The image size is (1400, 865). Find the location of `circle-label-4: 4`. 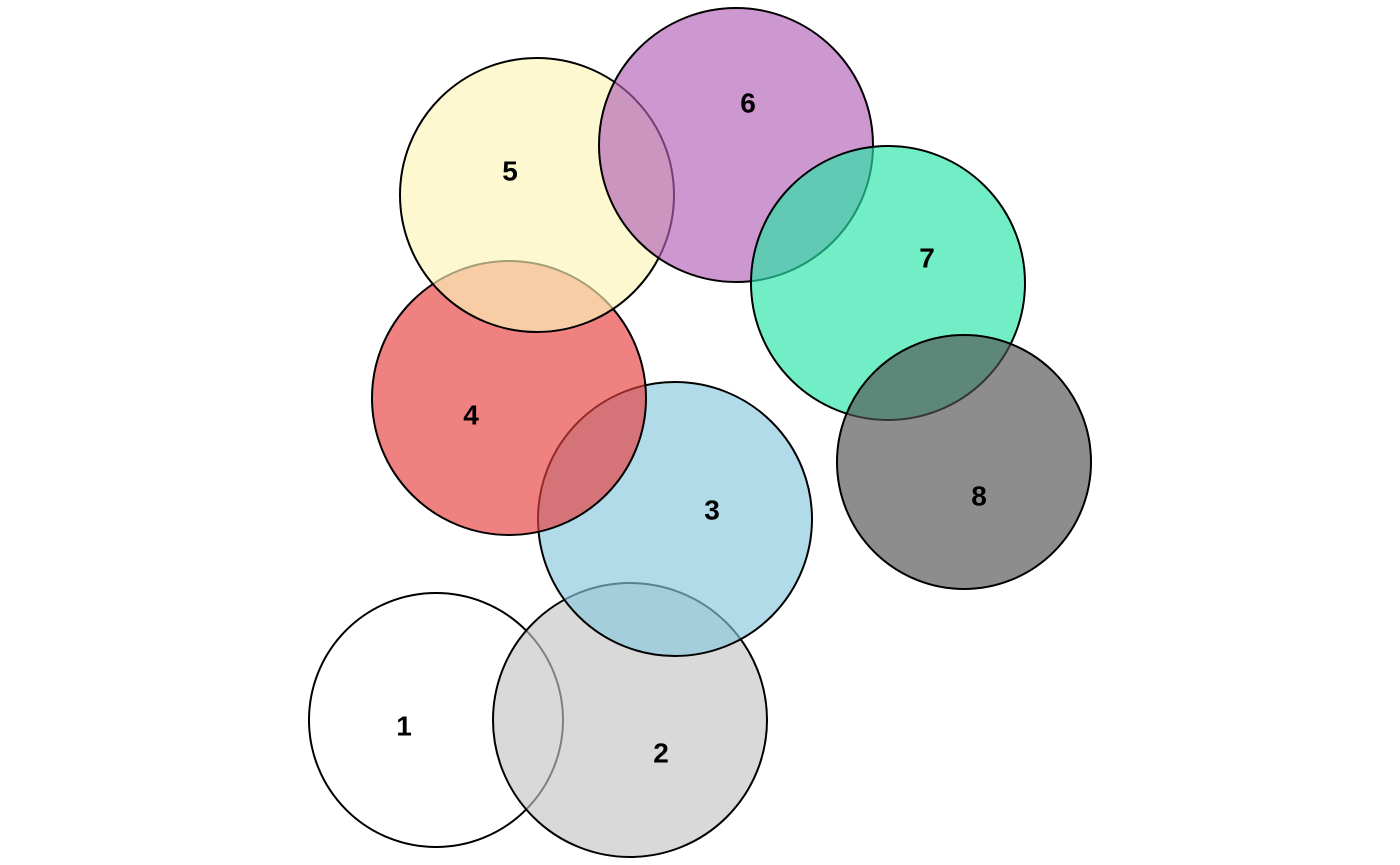

circle-label-4: 4 is located at coordinates (471, 415).